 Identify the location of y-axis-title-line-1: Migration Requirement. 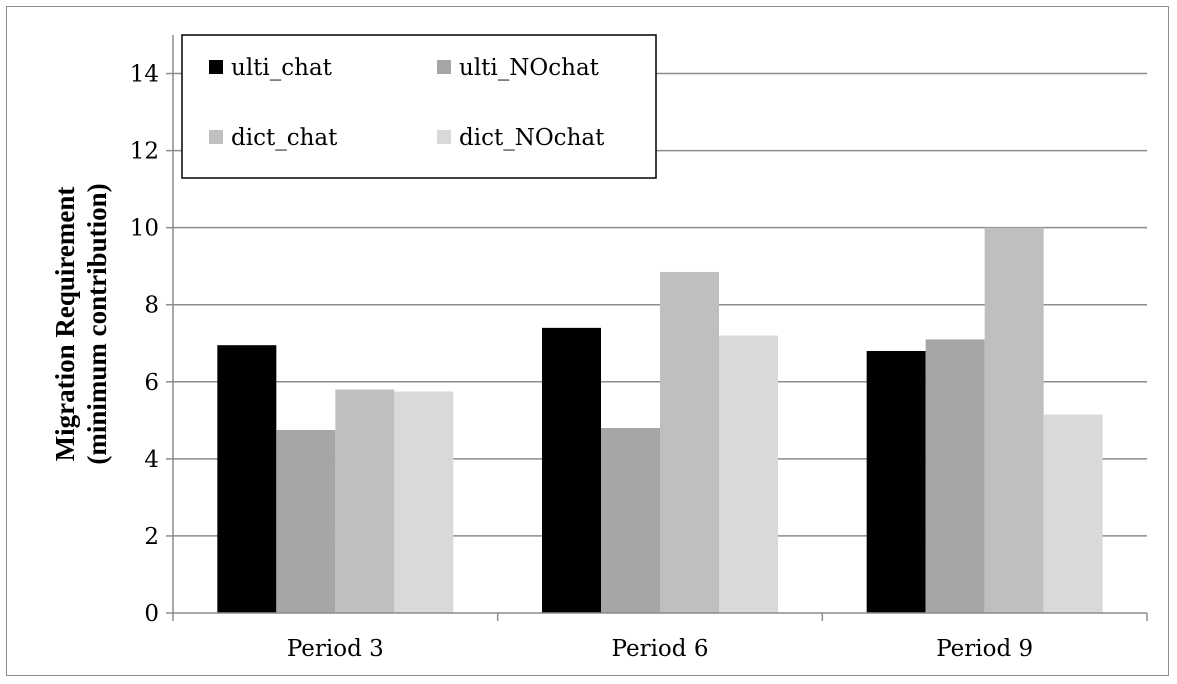
(65, 324).